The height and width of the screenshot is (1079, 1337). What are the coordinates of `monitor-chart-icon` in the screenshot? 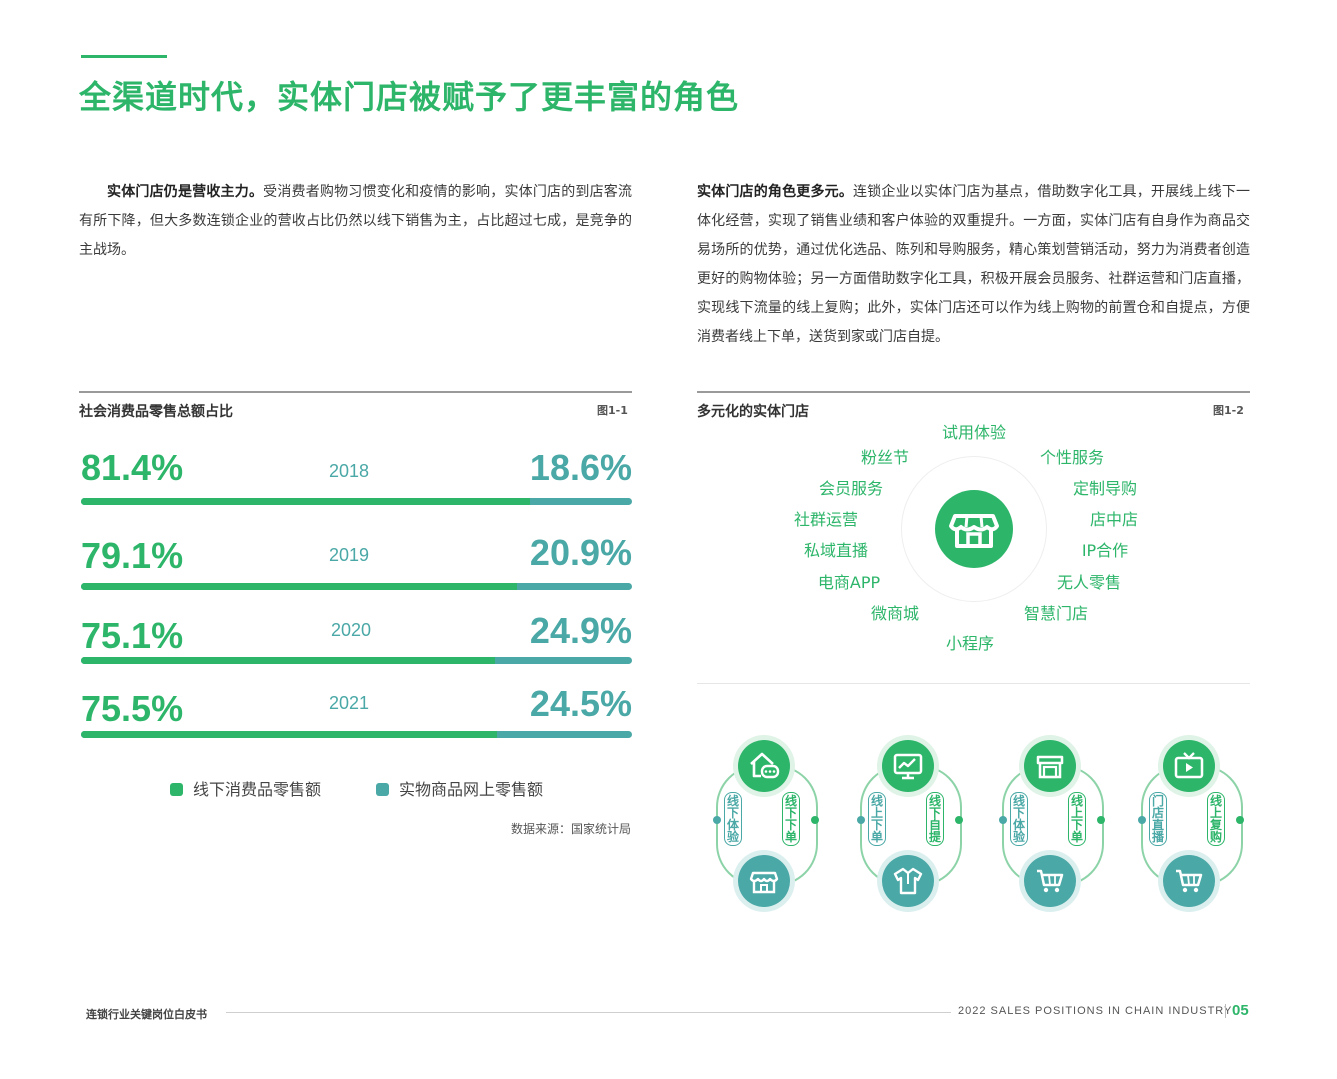 It's located at (908, 766).